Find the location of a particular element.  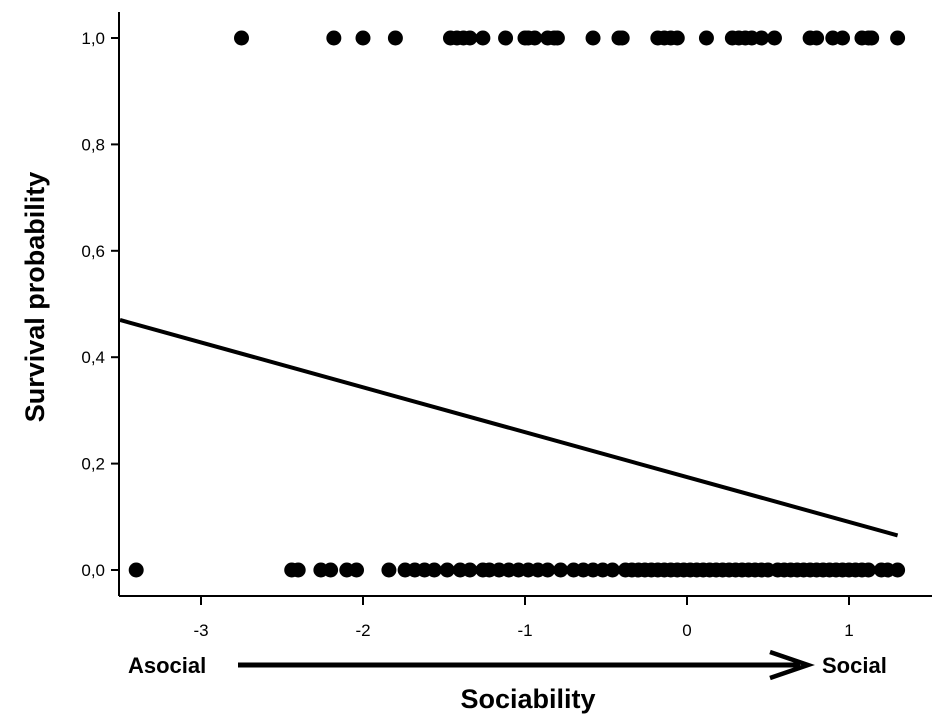

direction-arrow is located at coordinates (526, 665).